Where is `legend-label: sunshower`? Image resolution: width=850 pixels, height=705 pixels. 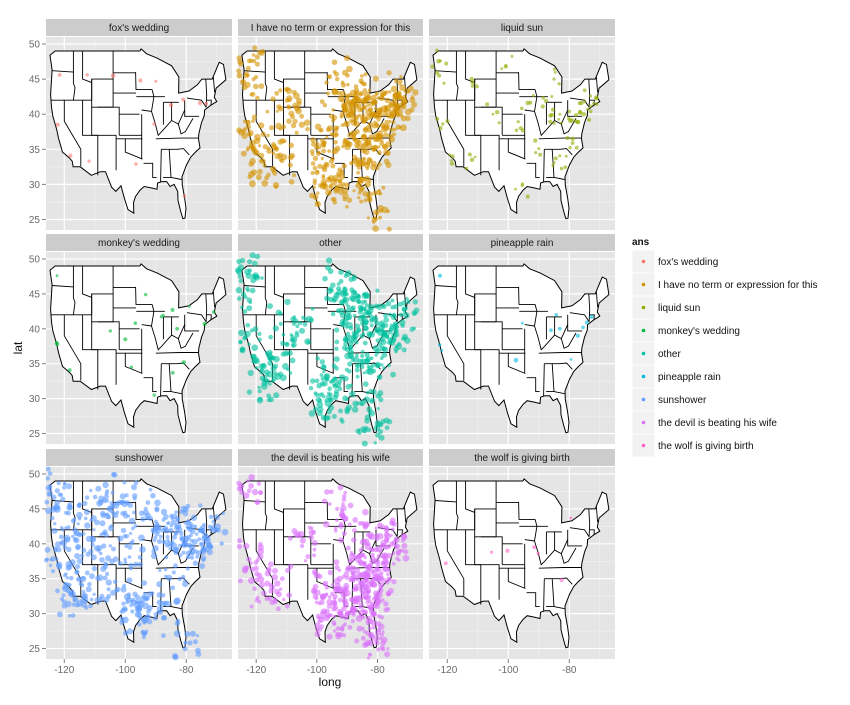
legend-label: sunshower is located at coordinates (682, 400).